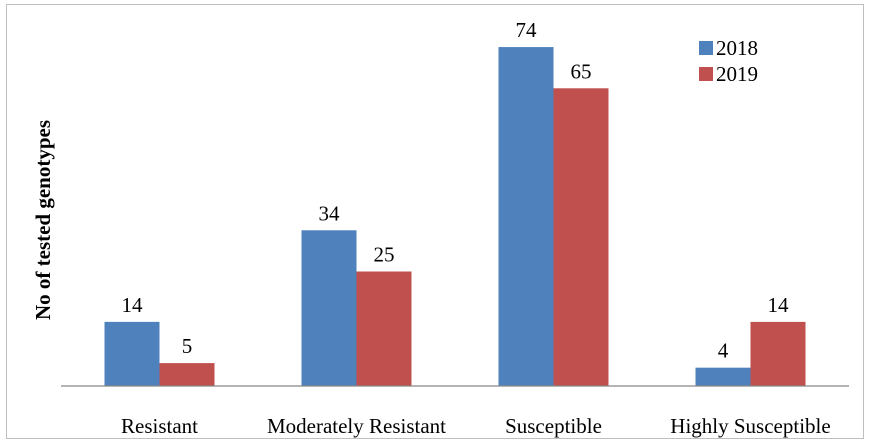 The width and height of the screenshot is (872, 447). What do you see at coordinates (159, 426) in the screenshot?
I see `category-label-resistant: Resistant` at bounding box center [159, 426].